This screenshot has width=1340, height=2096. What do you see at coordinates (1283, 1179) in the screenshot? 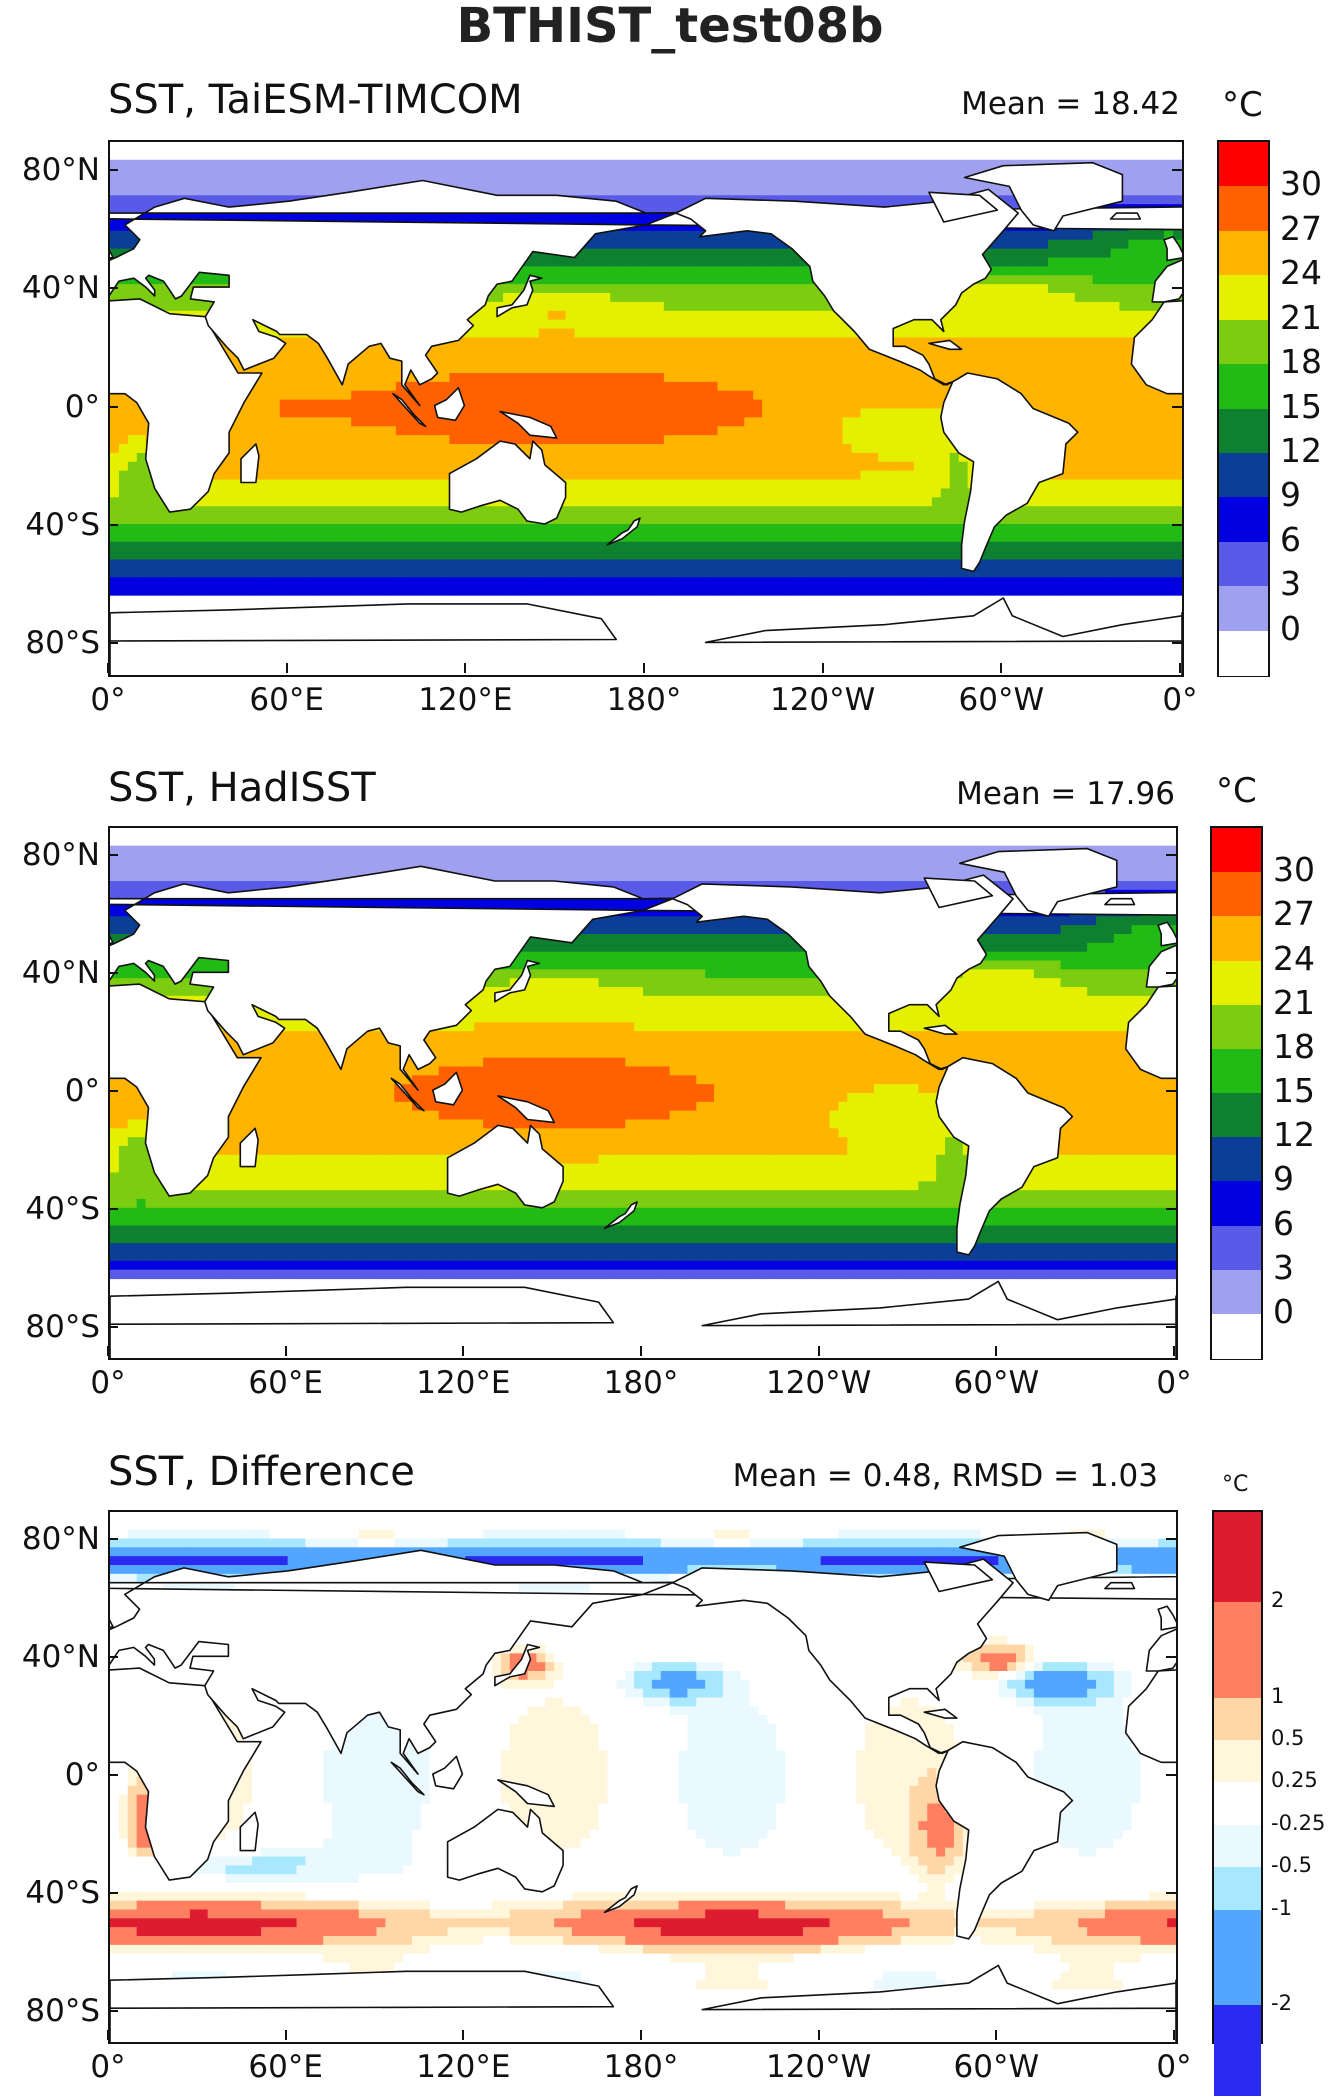
I see `colorbar-label: 9` at bounding box center [1283, 1179].